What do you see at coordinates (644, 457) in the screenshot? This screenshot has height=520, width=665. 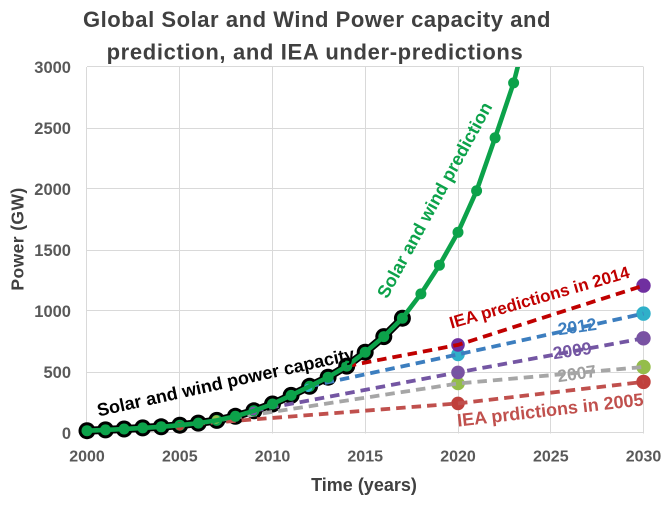 I see `svg-text: 2030` at bounding box center [644, 457].